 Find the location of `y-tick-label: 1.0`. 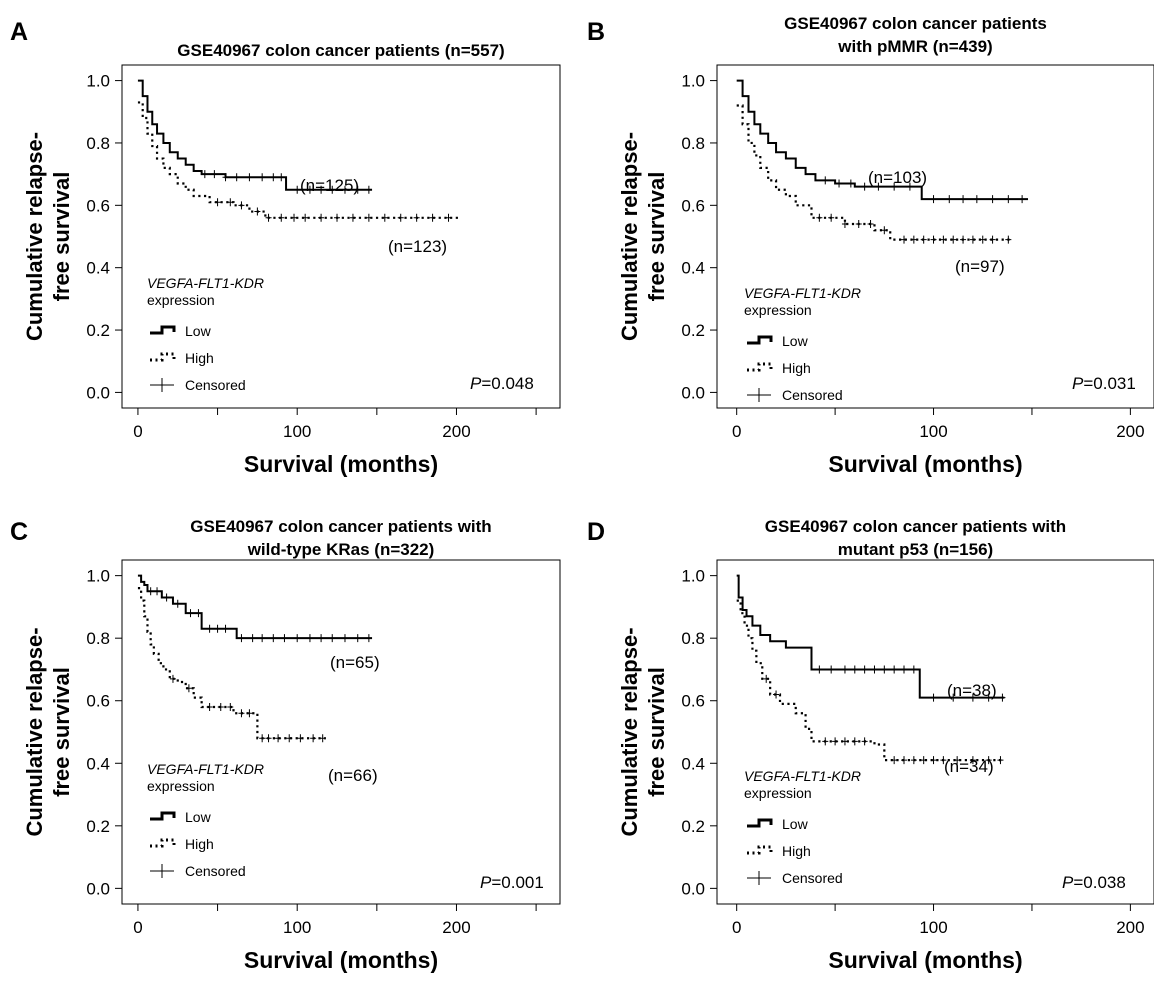

y-tick-label: 1.0 is located at coordinates (98, 81).